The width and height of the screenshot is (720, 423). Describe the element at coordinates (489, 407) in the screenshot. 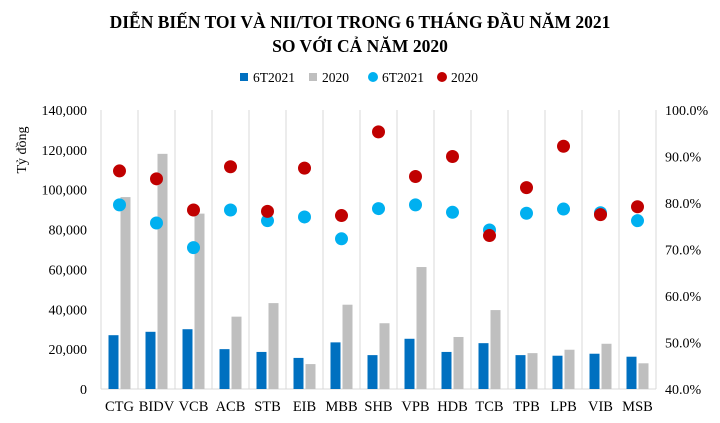

I see `x-tick-label: TCB` at that location.